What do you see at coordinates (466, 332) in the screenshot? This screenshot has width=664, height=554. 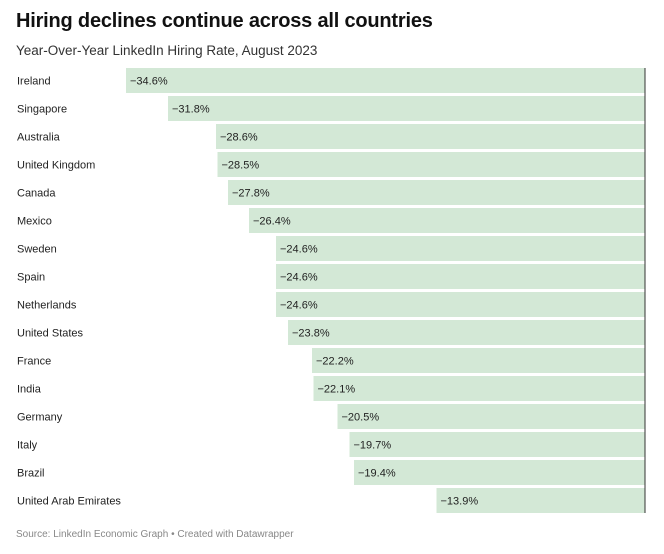 I see `bar-united-states` at bounding box center [466, 332].